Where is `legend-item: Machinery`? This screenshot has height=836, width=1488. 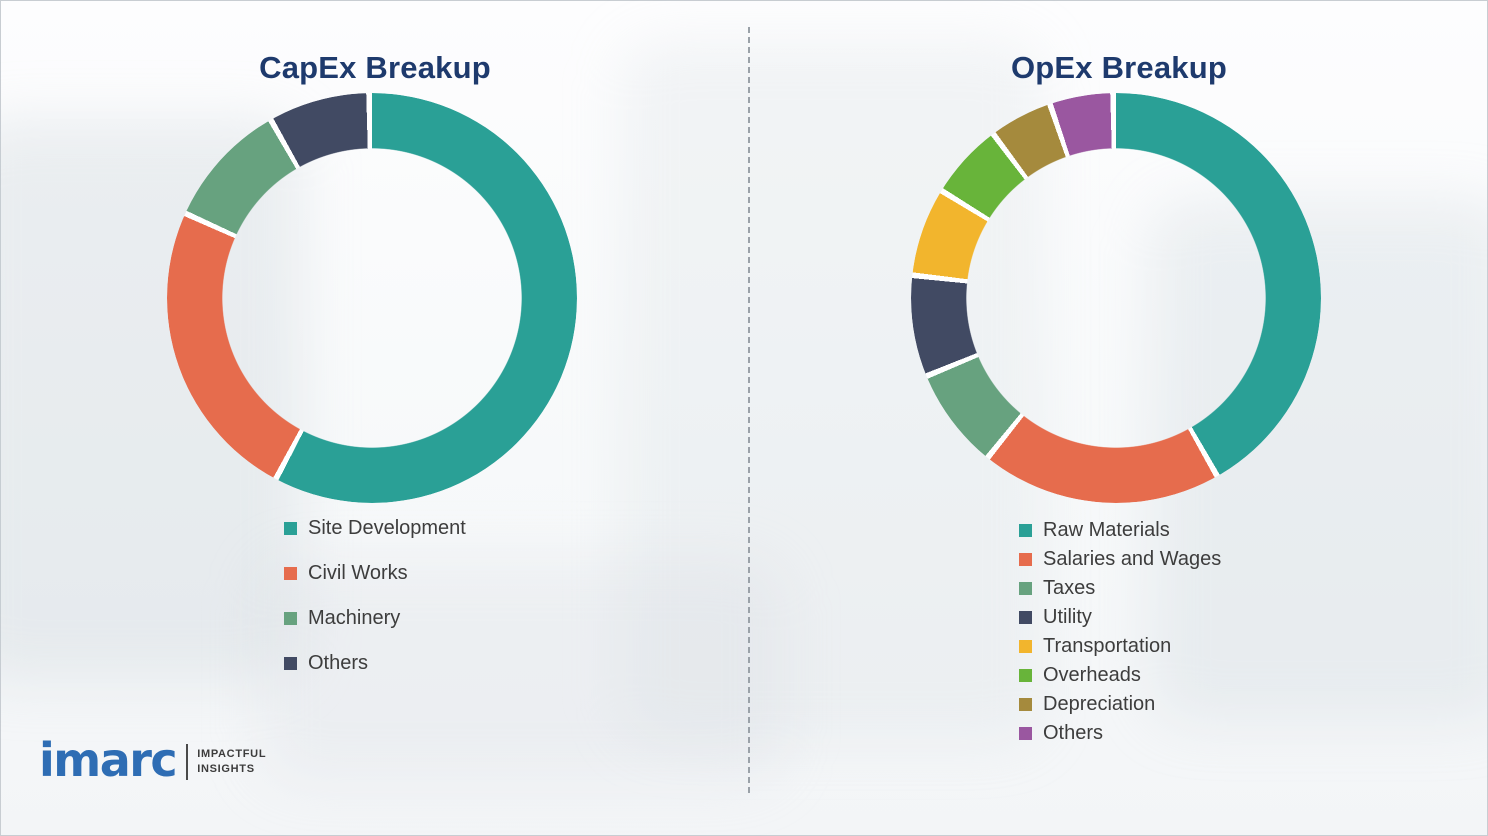 legend-item: Machinery is located at coordinates (375, 618).